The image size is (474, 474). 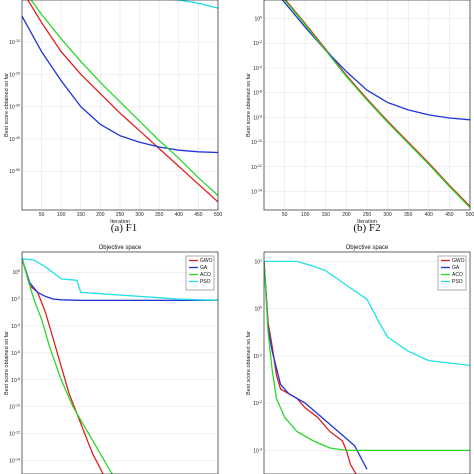 What do you see at coordinates (124, 228) in the screenshot?
I see `caption-a: (a) F1` at bounding box center [124, 228].